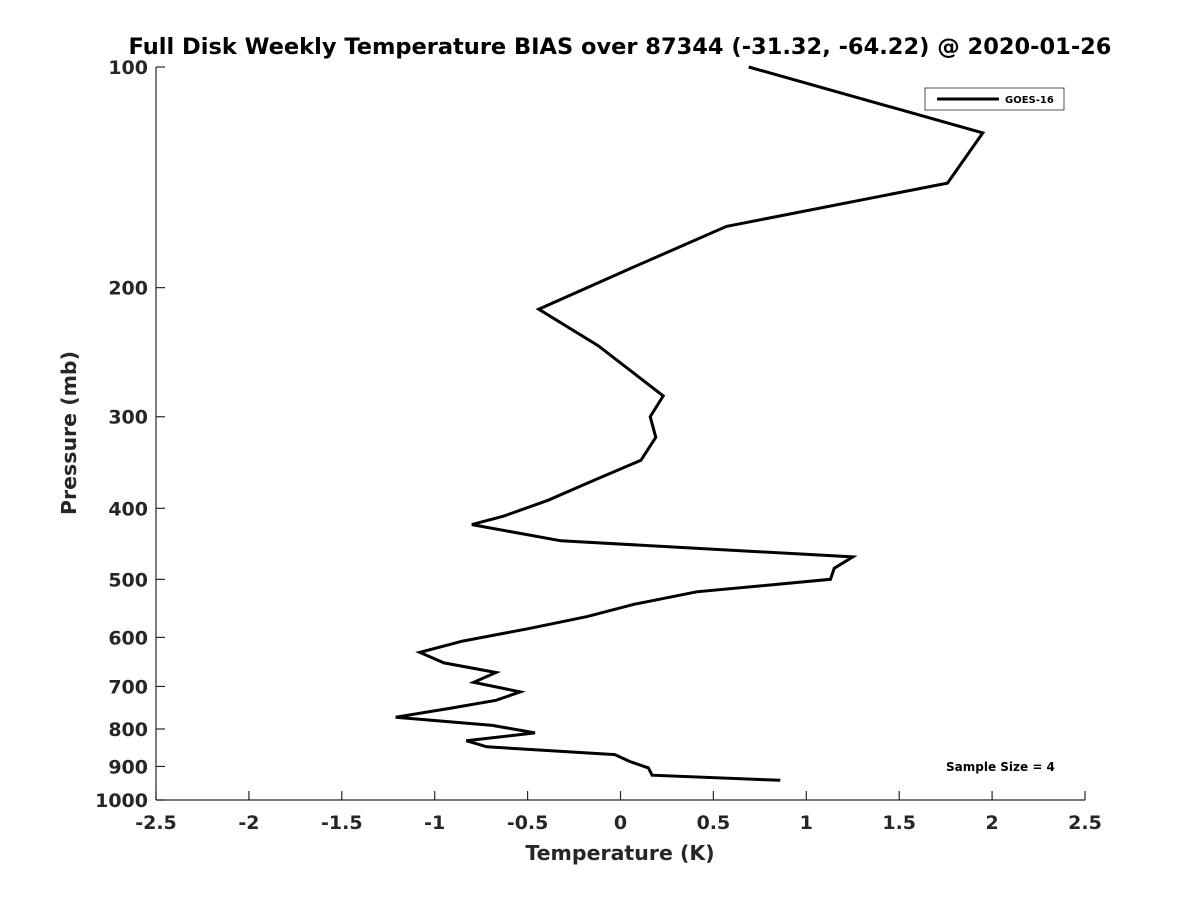 The width and height of the screenshot is (1200, 900). What do you see at coordinates (128, 730) in the screenshot?
I see `y-tick-label: 800` at bounding box center [128, 730].